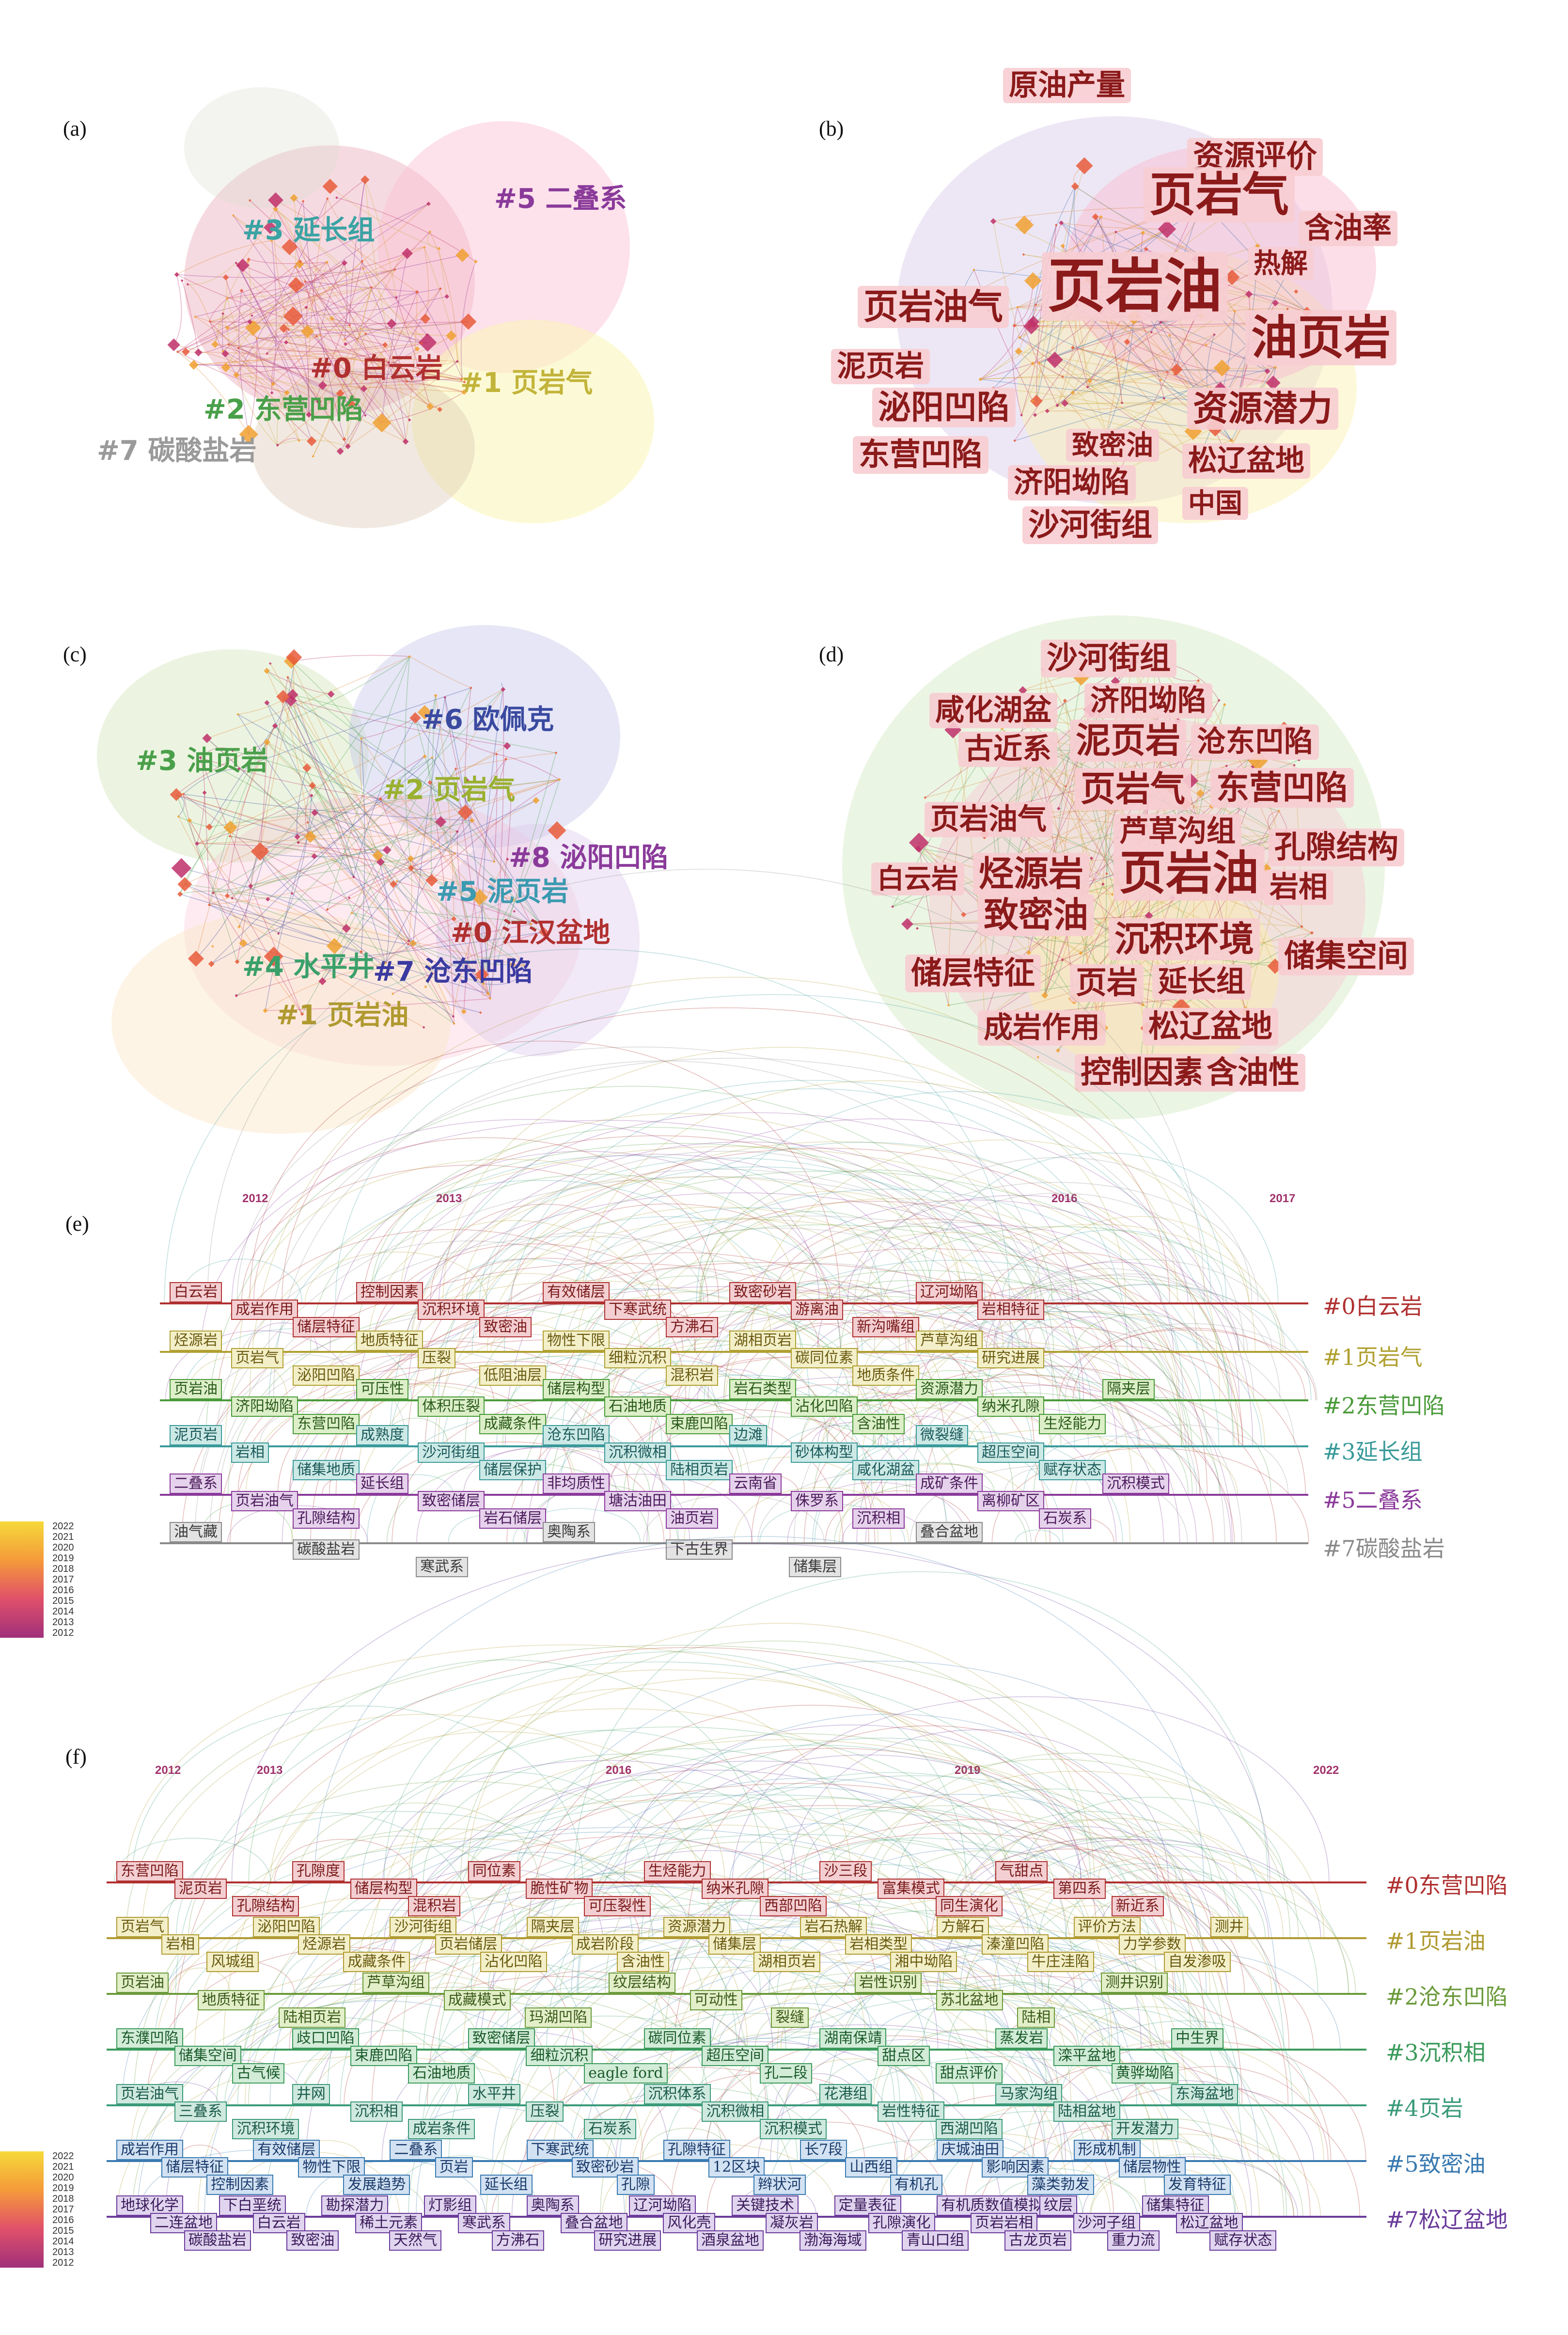 The width and height of the screenshot is (1568, 2335). What do you see at coordinates (1011, 1407) in the screenshot?
I see `timeline-keyword: 纳米孔隙` at bounding box center [1011, 1407].